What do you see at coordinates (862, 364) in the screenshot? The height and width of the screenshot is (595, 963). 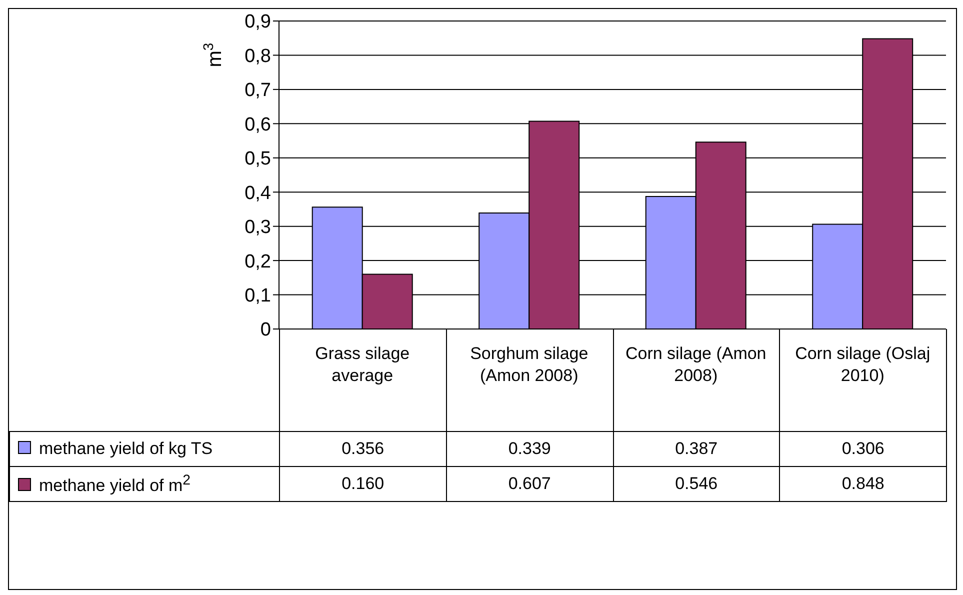 I see `x-tick-label: Corn silage (Oslaj 2010)` at bounding box center [862, 364].